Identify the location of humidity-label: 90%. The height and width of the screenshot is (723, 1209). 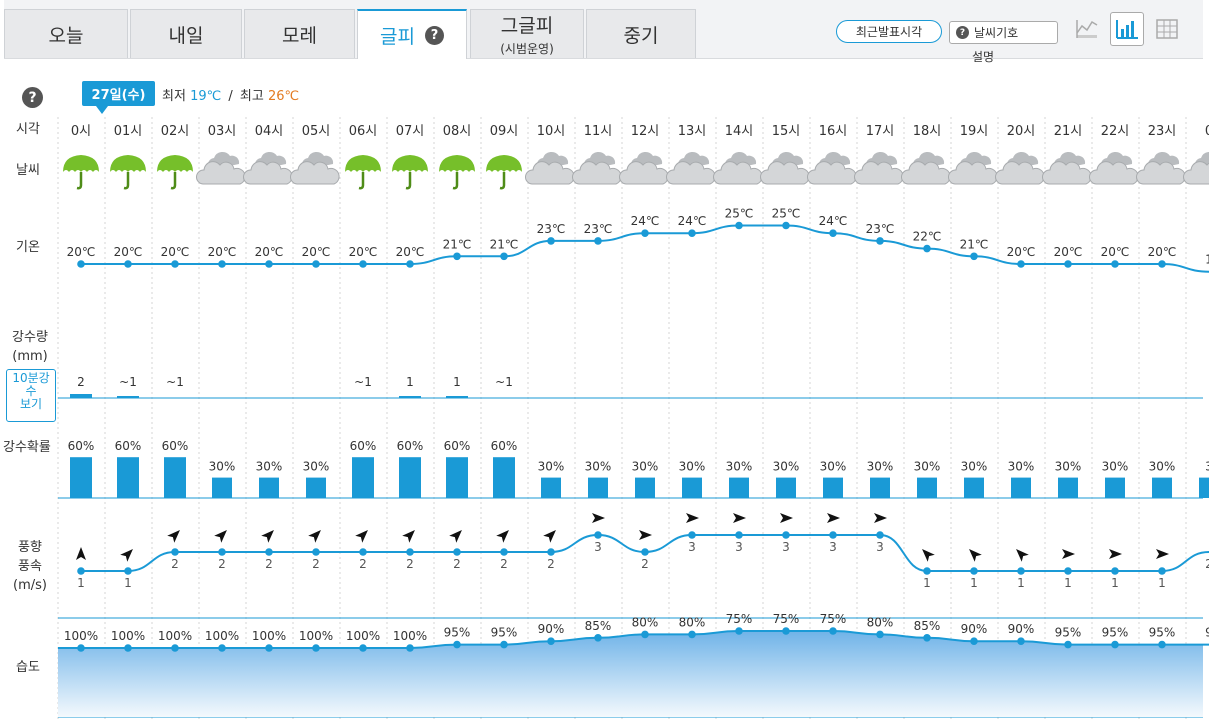
(1021, 629).